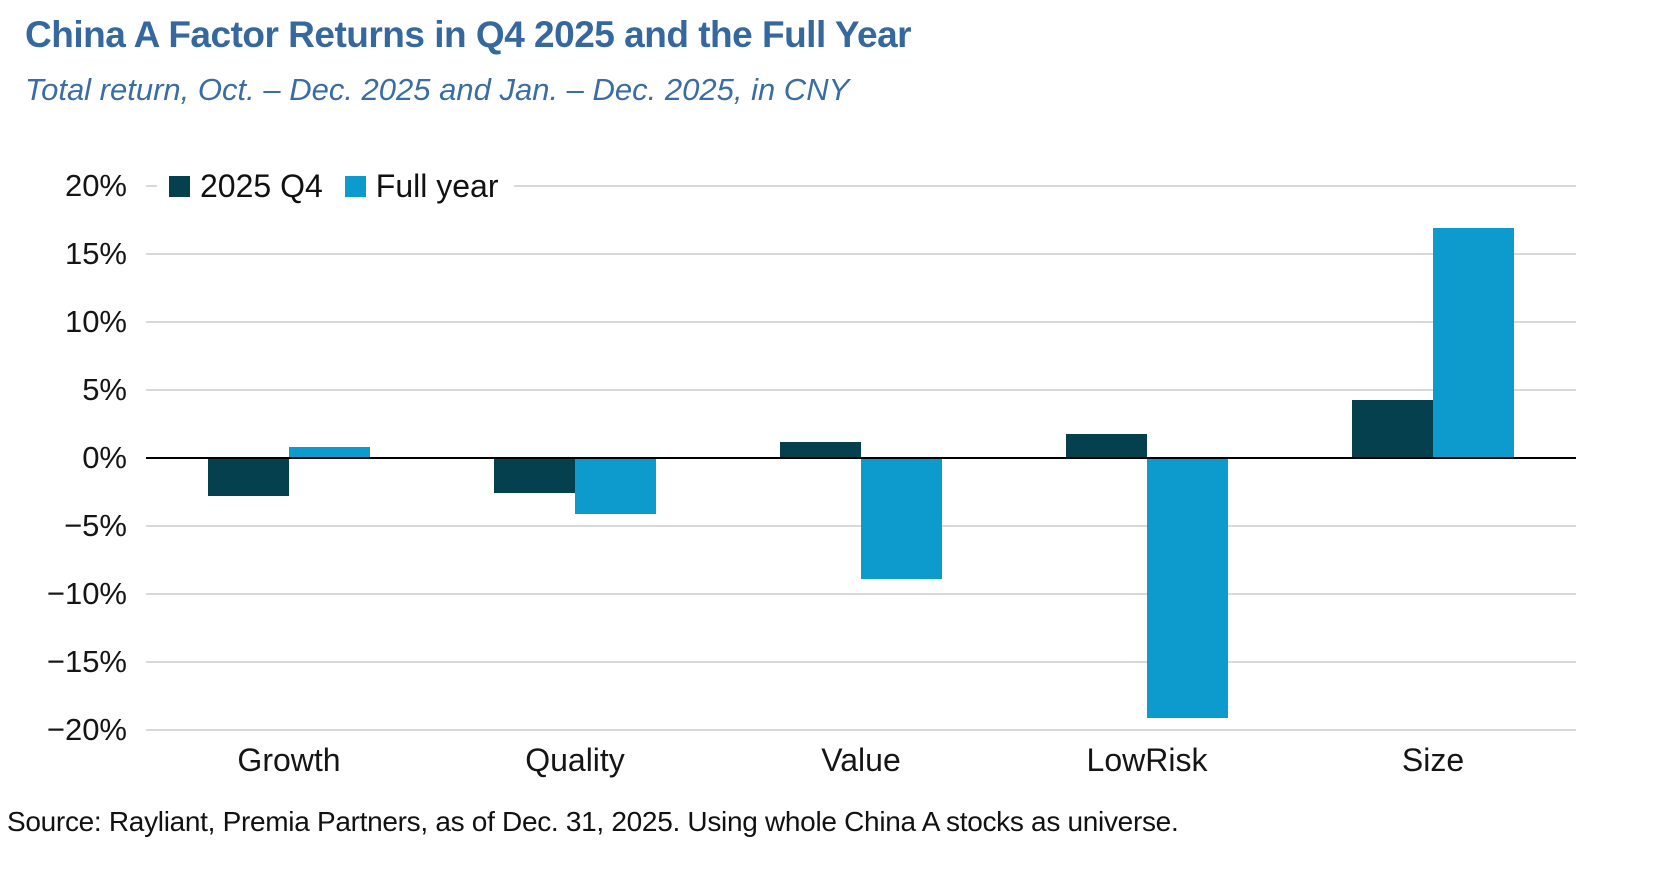  What do you see at coordinates (1147, 760) in the screenshot?
I see `category-label-lowrisk: LowRisk` at bounding box center [1147, 760].